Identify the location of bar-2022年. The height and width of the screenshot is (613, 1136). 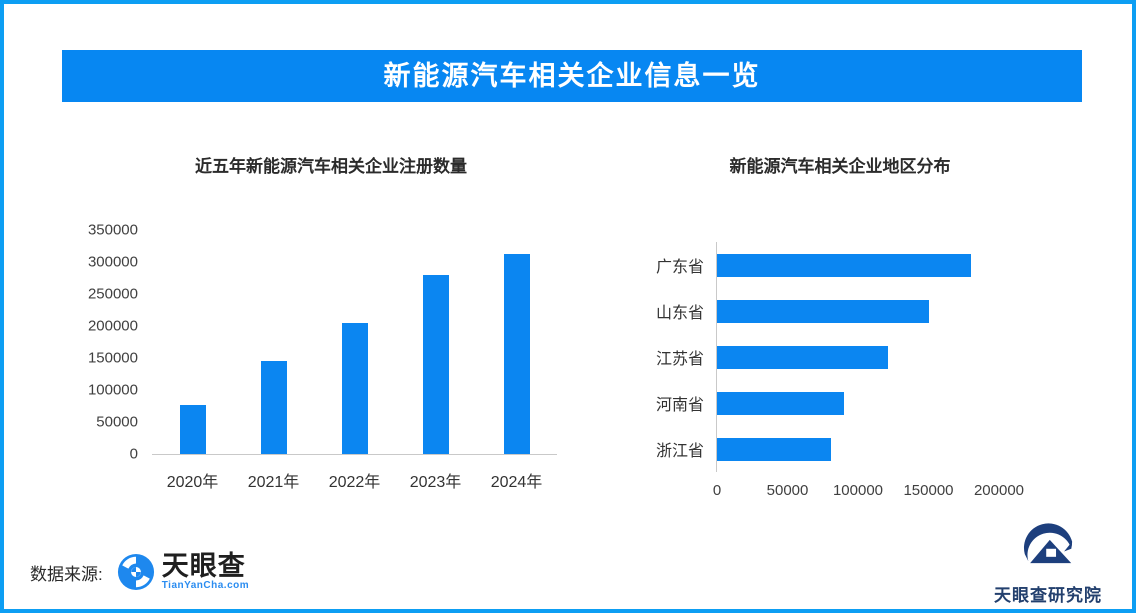
(354, 388).